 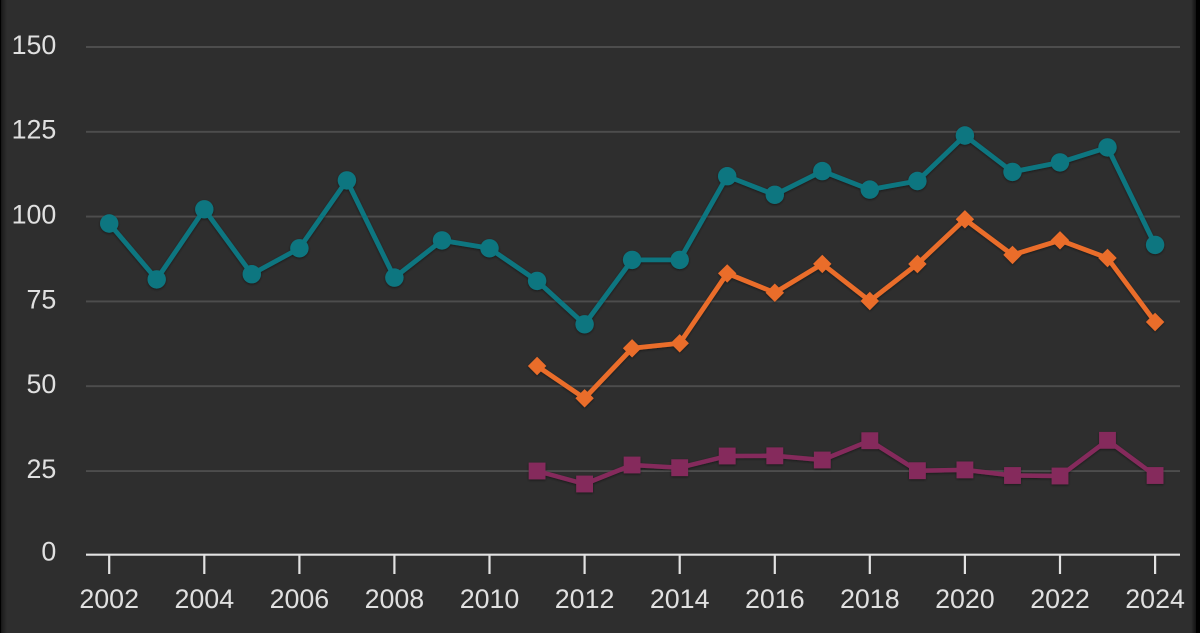 I want to click on svg-text: 2016, so click(x=775, y=599).